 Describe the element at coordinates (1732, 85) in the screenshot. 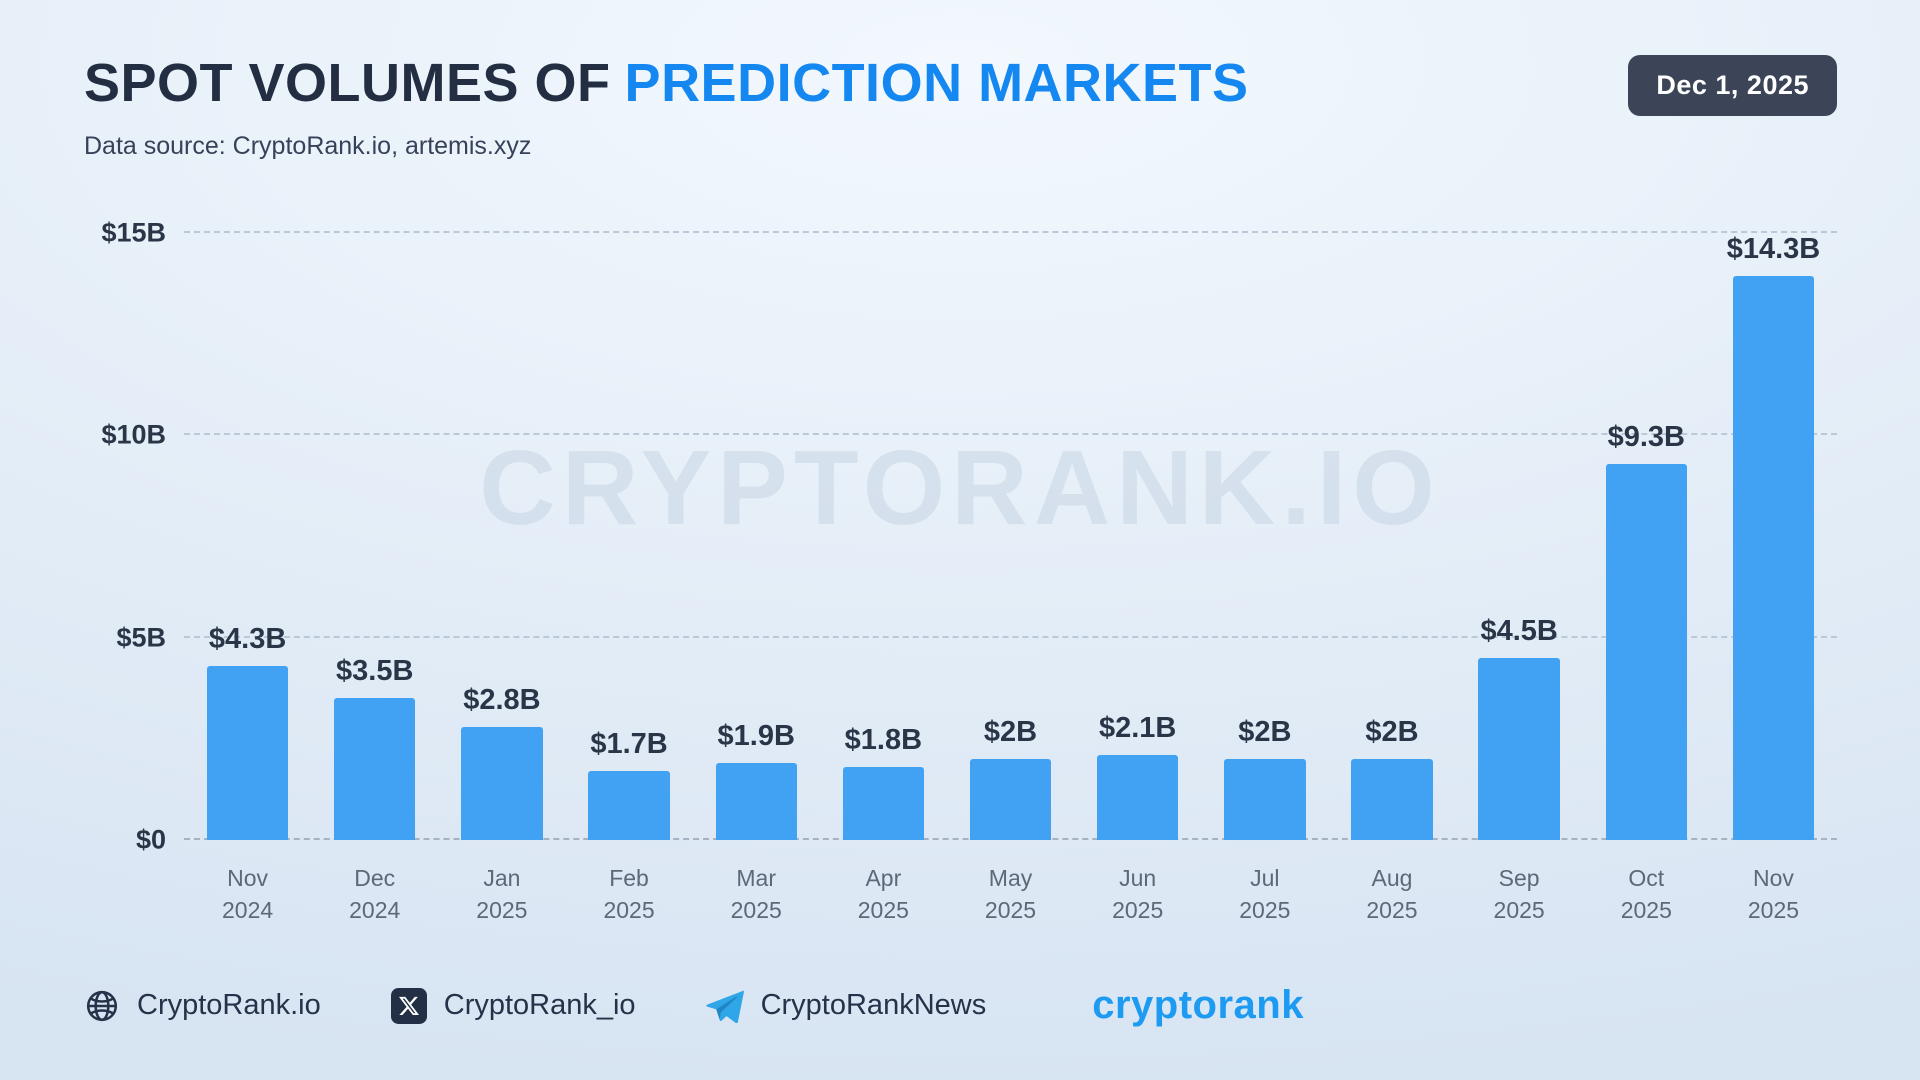

I see `date-badge: Dec 1, 2025` at that location.